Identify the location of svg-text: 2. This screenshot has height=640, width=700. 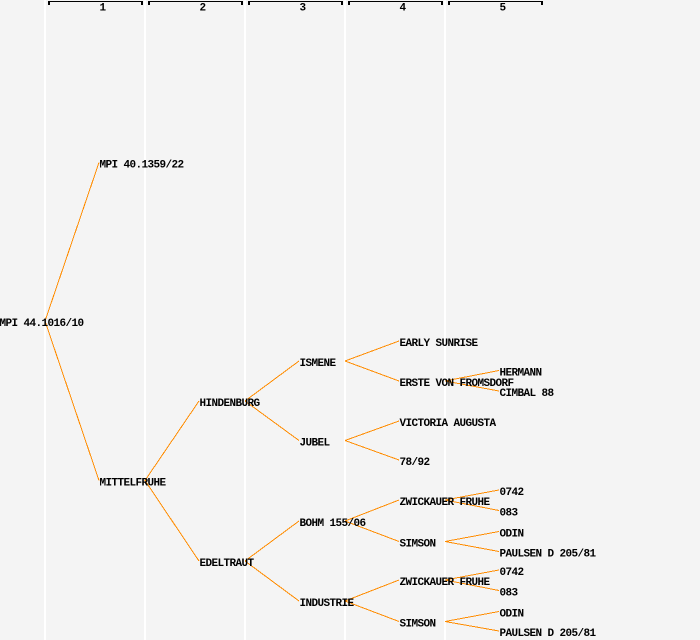
(203, 8).